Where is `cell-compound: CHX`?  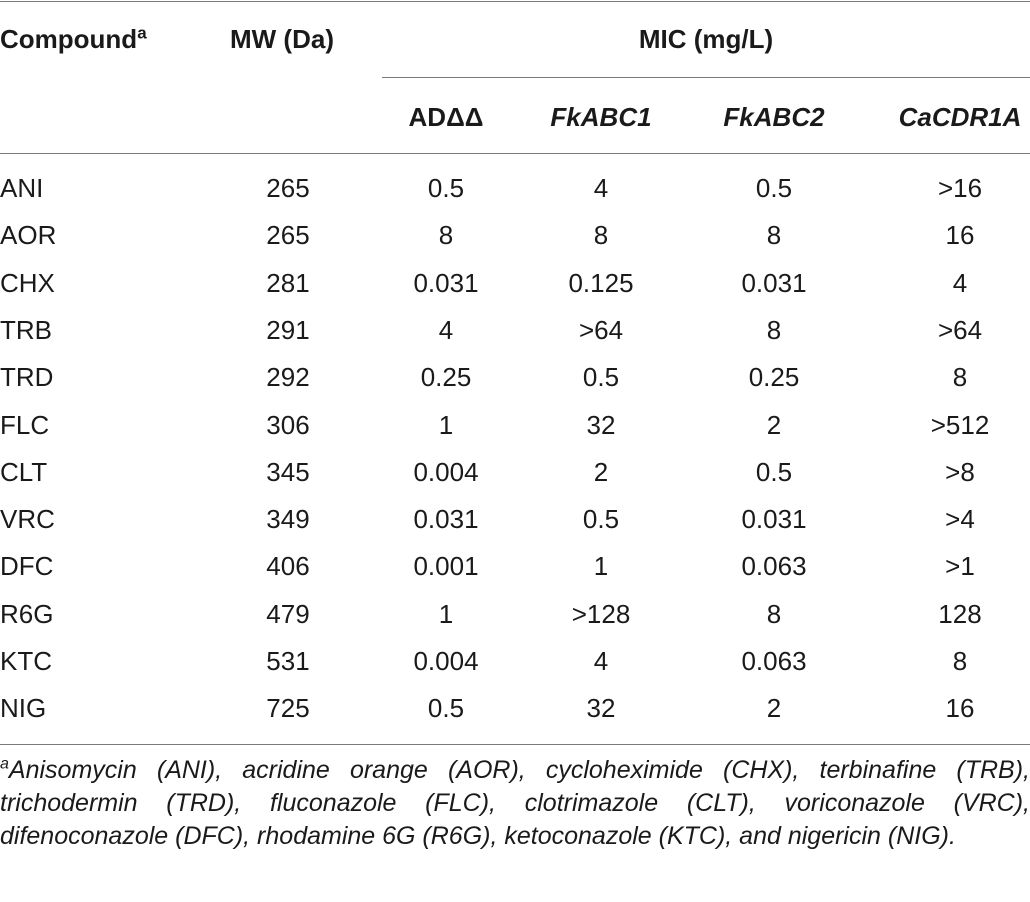
cell-compound: CHX is located at coordinates (27, 283).